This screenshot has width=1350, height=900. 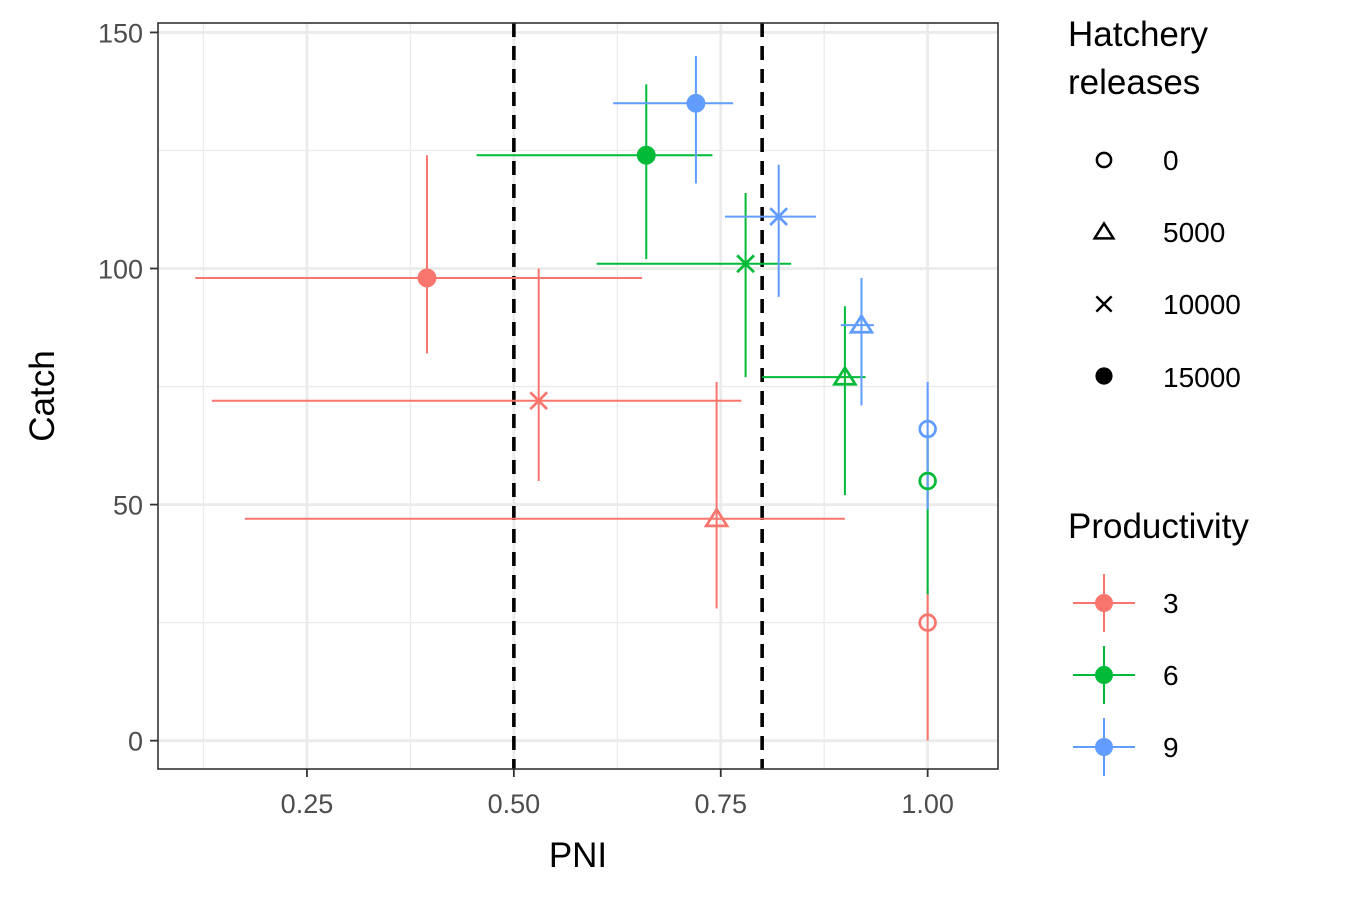 What do you see at coordinates (1154, 204) in the screenshot?
I see `legend-hatchery-releases: Hatchery releases 0 5000 10000 15000` at bounding box center [1154, 204].